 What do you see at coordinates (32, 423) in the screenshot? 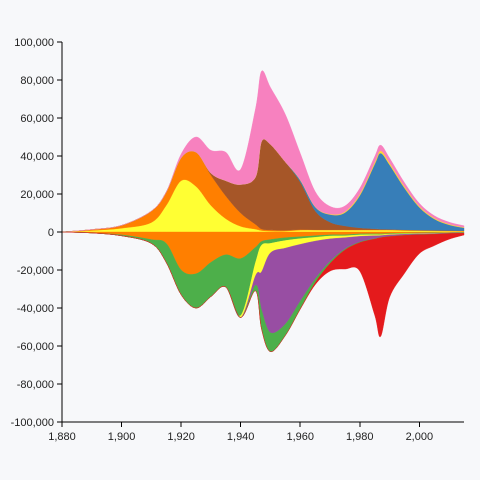
I see `y-tick-label: -100,000` at bounding box center [32, 423].